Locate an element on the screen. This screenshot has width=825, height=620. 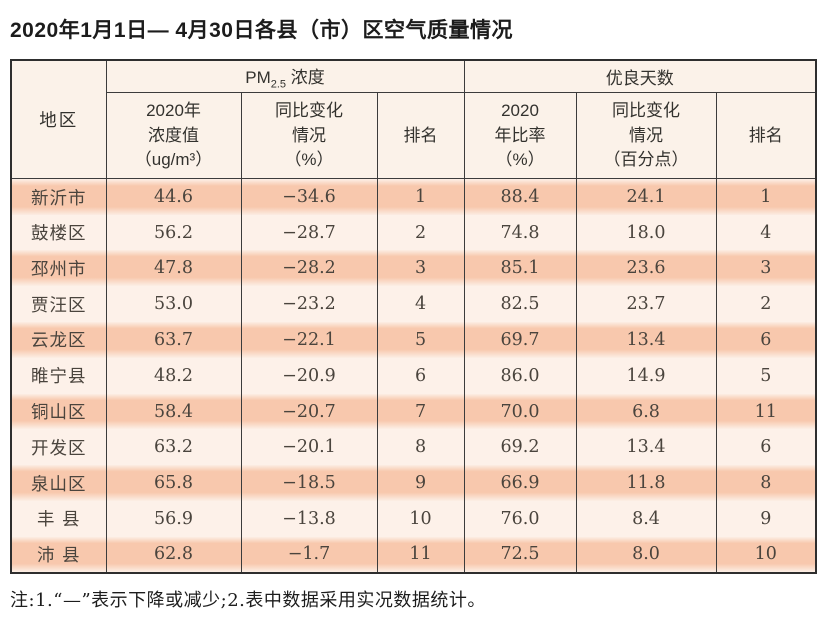
region-column-header: 地区 is located at coordinates (58, 119).